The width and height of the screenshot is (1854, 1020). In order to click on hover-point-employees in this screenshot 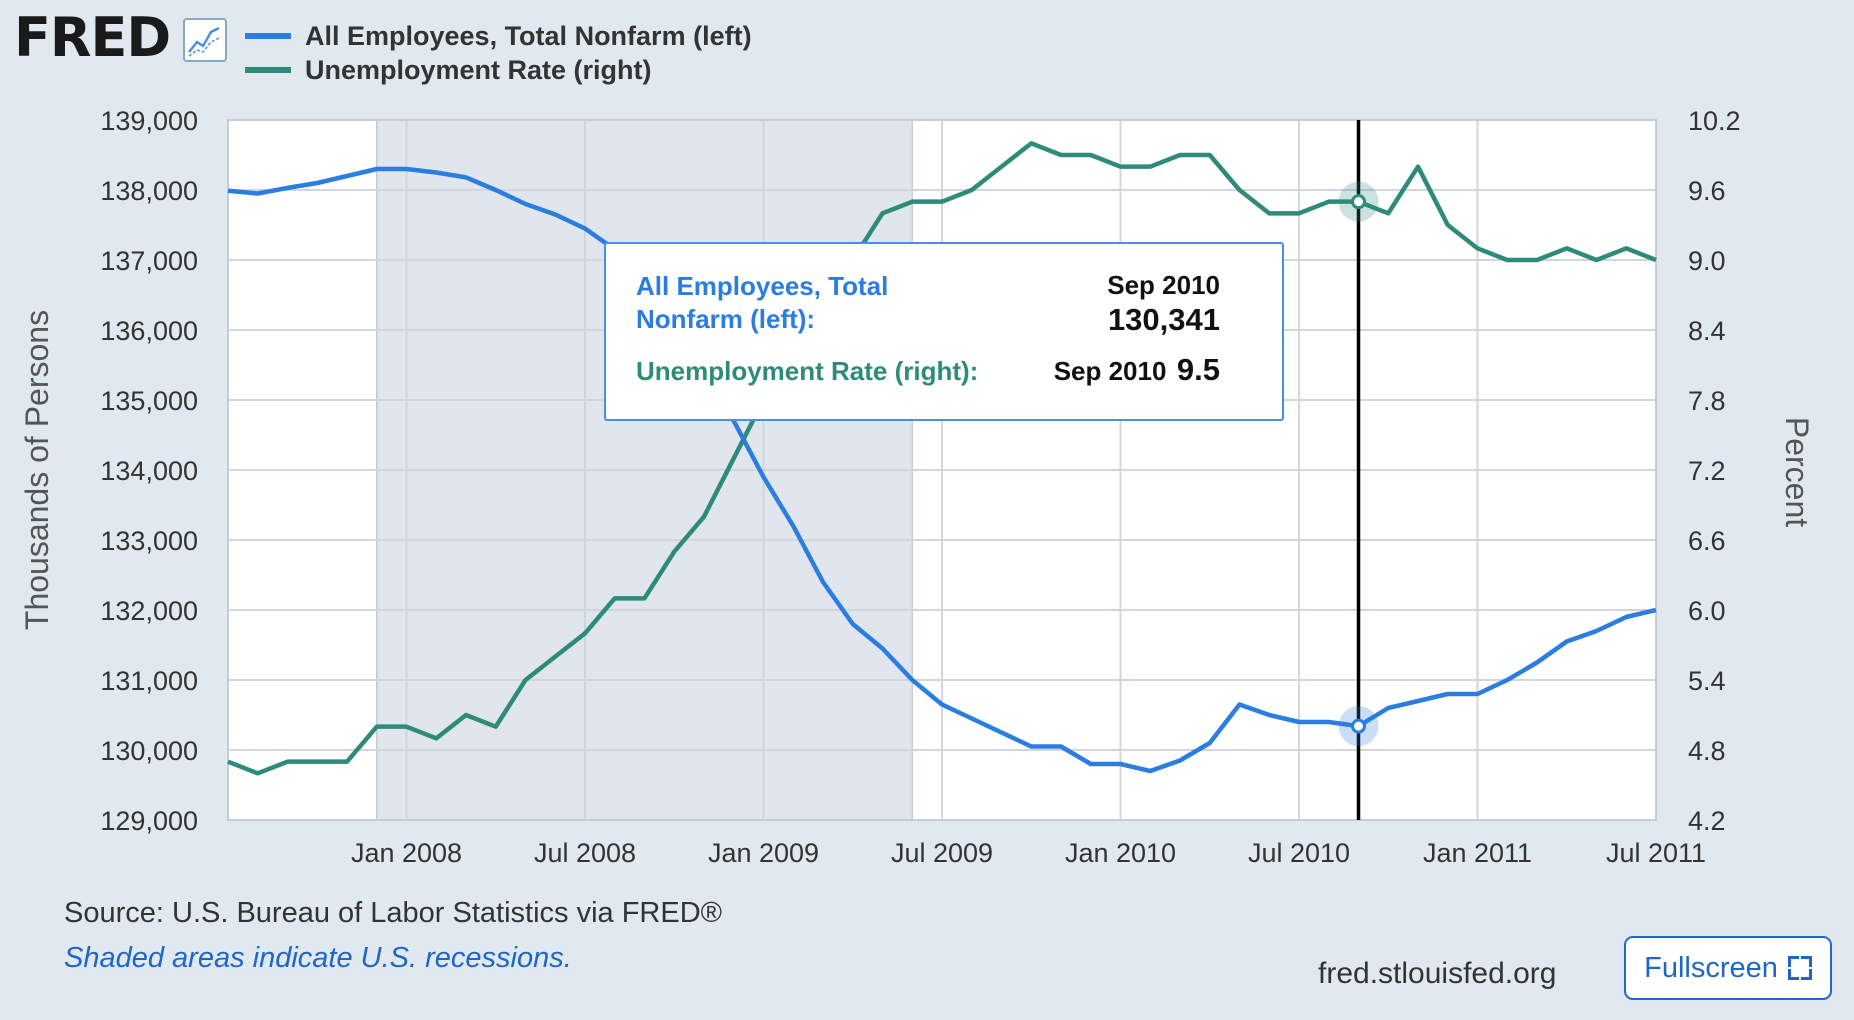, I will do `click(1358, 726)`.